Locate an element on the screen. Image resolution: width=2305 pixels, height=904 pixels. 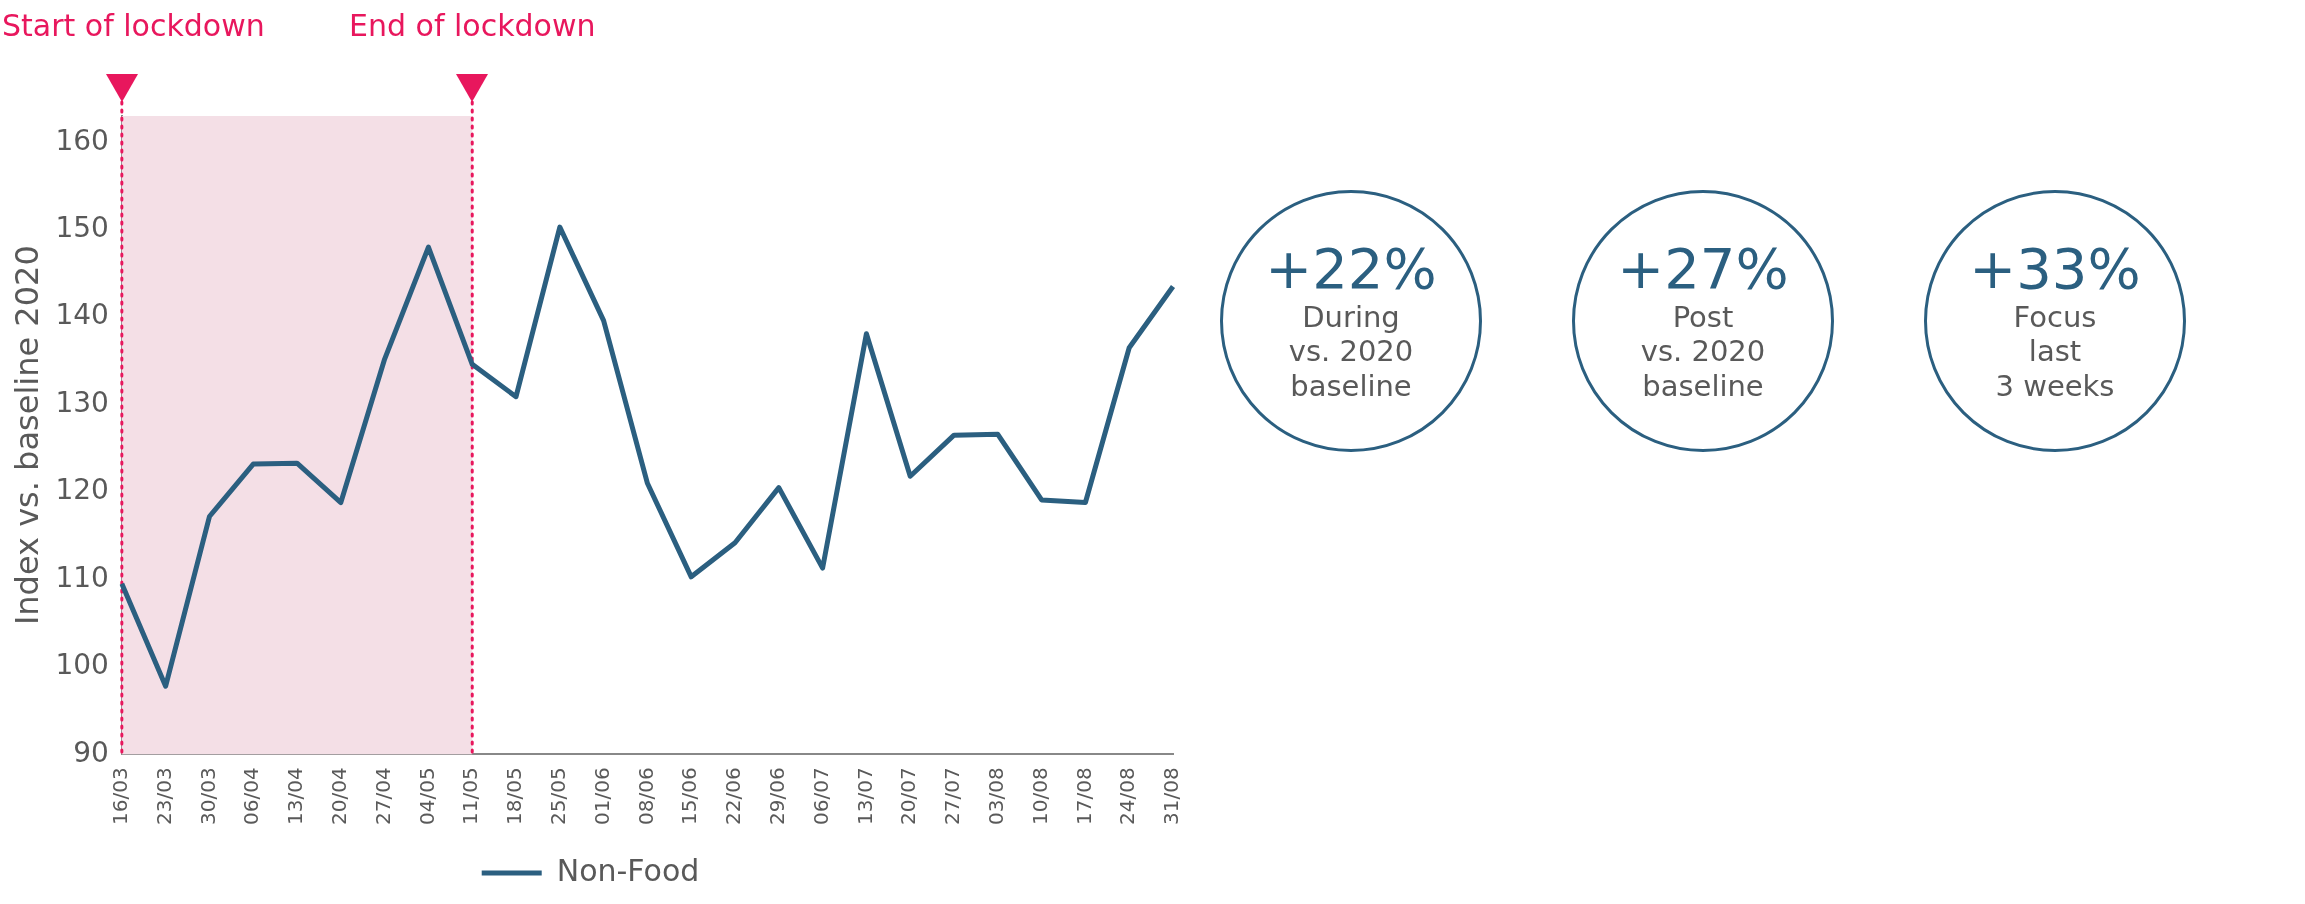
y-tick-label: 100 is located at coordinates (82, 665).